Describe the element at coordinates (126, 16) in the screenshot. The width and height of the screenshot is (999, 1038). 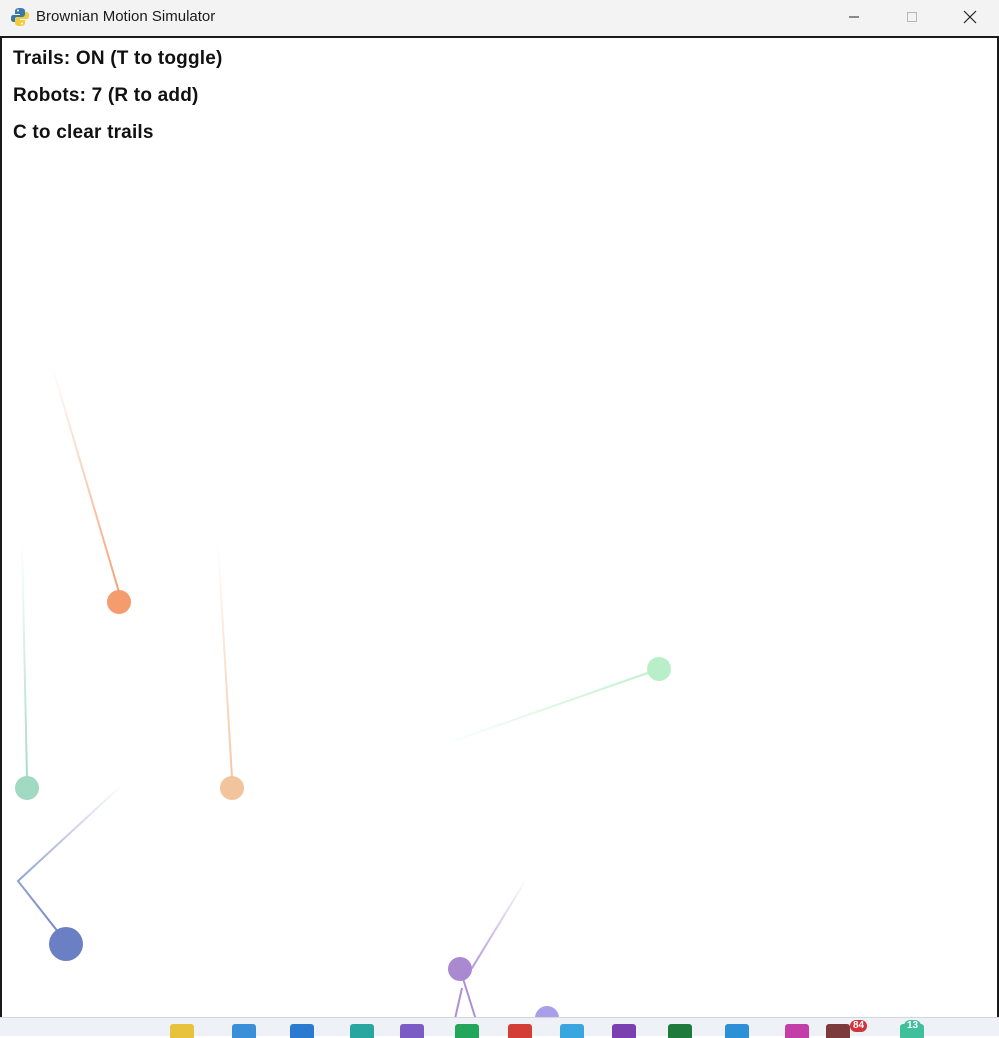
I see `window-title: Brownian Motion Simulator` at that location.